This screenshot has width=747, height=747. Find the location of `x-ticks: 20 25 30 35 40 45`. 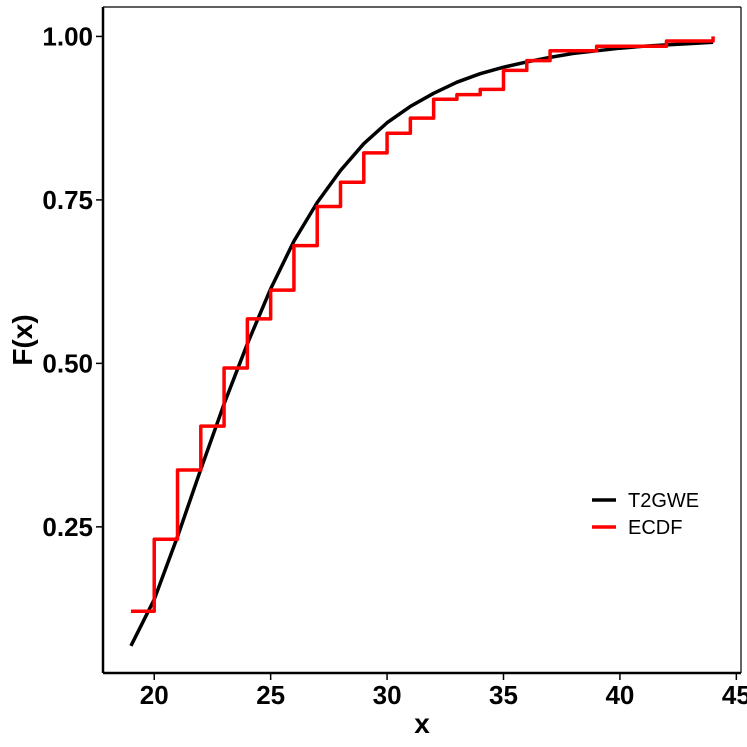

x-ticks: 20 25 30 35 40 45 is located at coordinates (443, 691).